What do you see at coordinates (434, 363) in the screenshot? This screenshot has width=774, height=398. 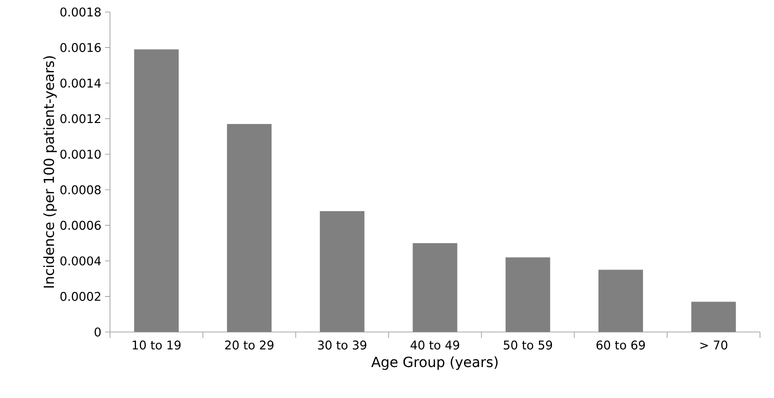 I see `x-axis-title: Age Group (years)` at bounding box center [434, 363].